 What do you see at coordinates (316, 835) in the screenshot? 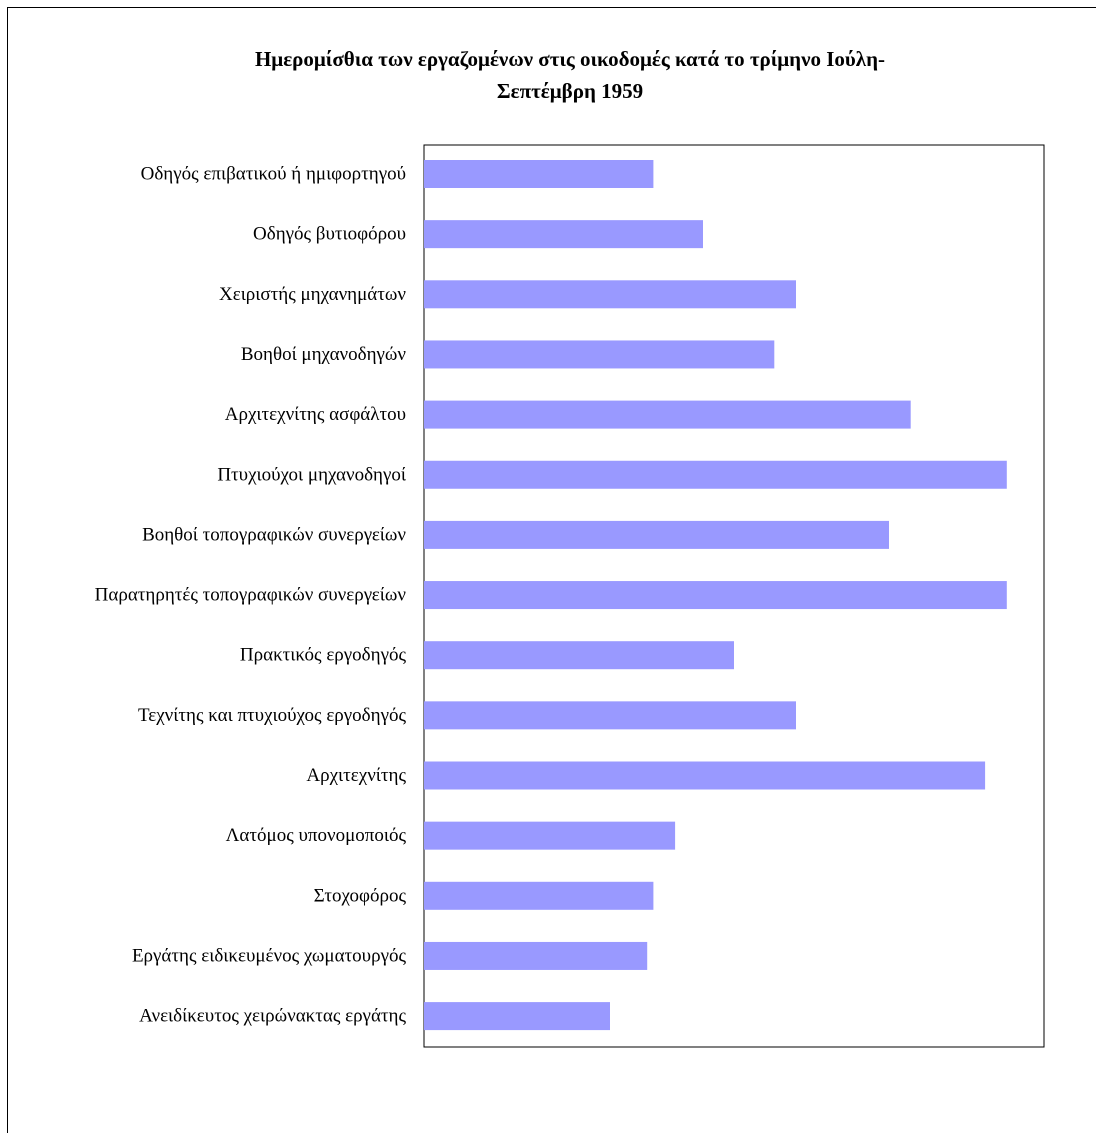
I see `category-tick-label: Λατόμος υπονομοποιός` at bounding box center [316, 835].